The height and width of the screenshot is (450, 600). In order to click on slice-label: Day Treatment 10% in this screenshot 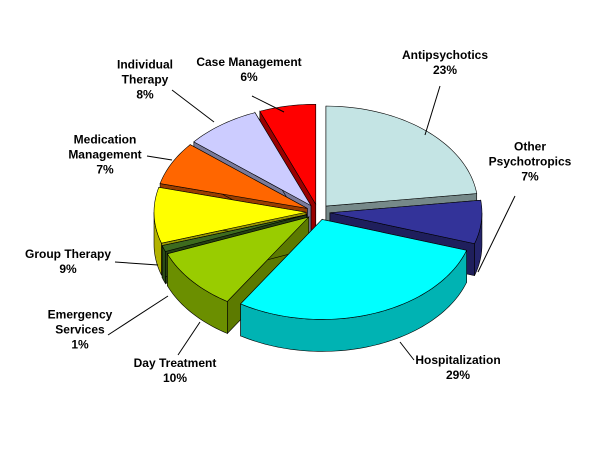, I will do `click(175, 371)`.